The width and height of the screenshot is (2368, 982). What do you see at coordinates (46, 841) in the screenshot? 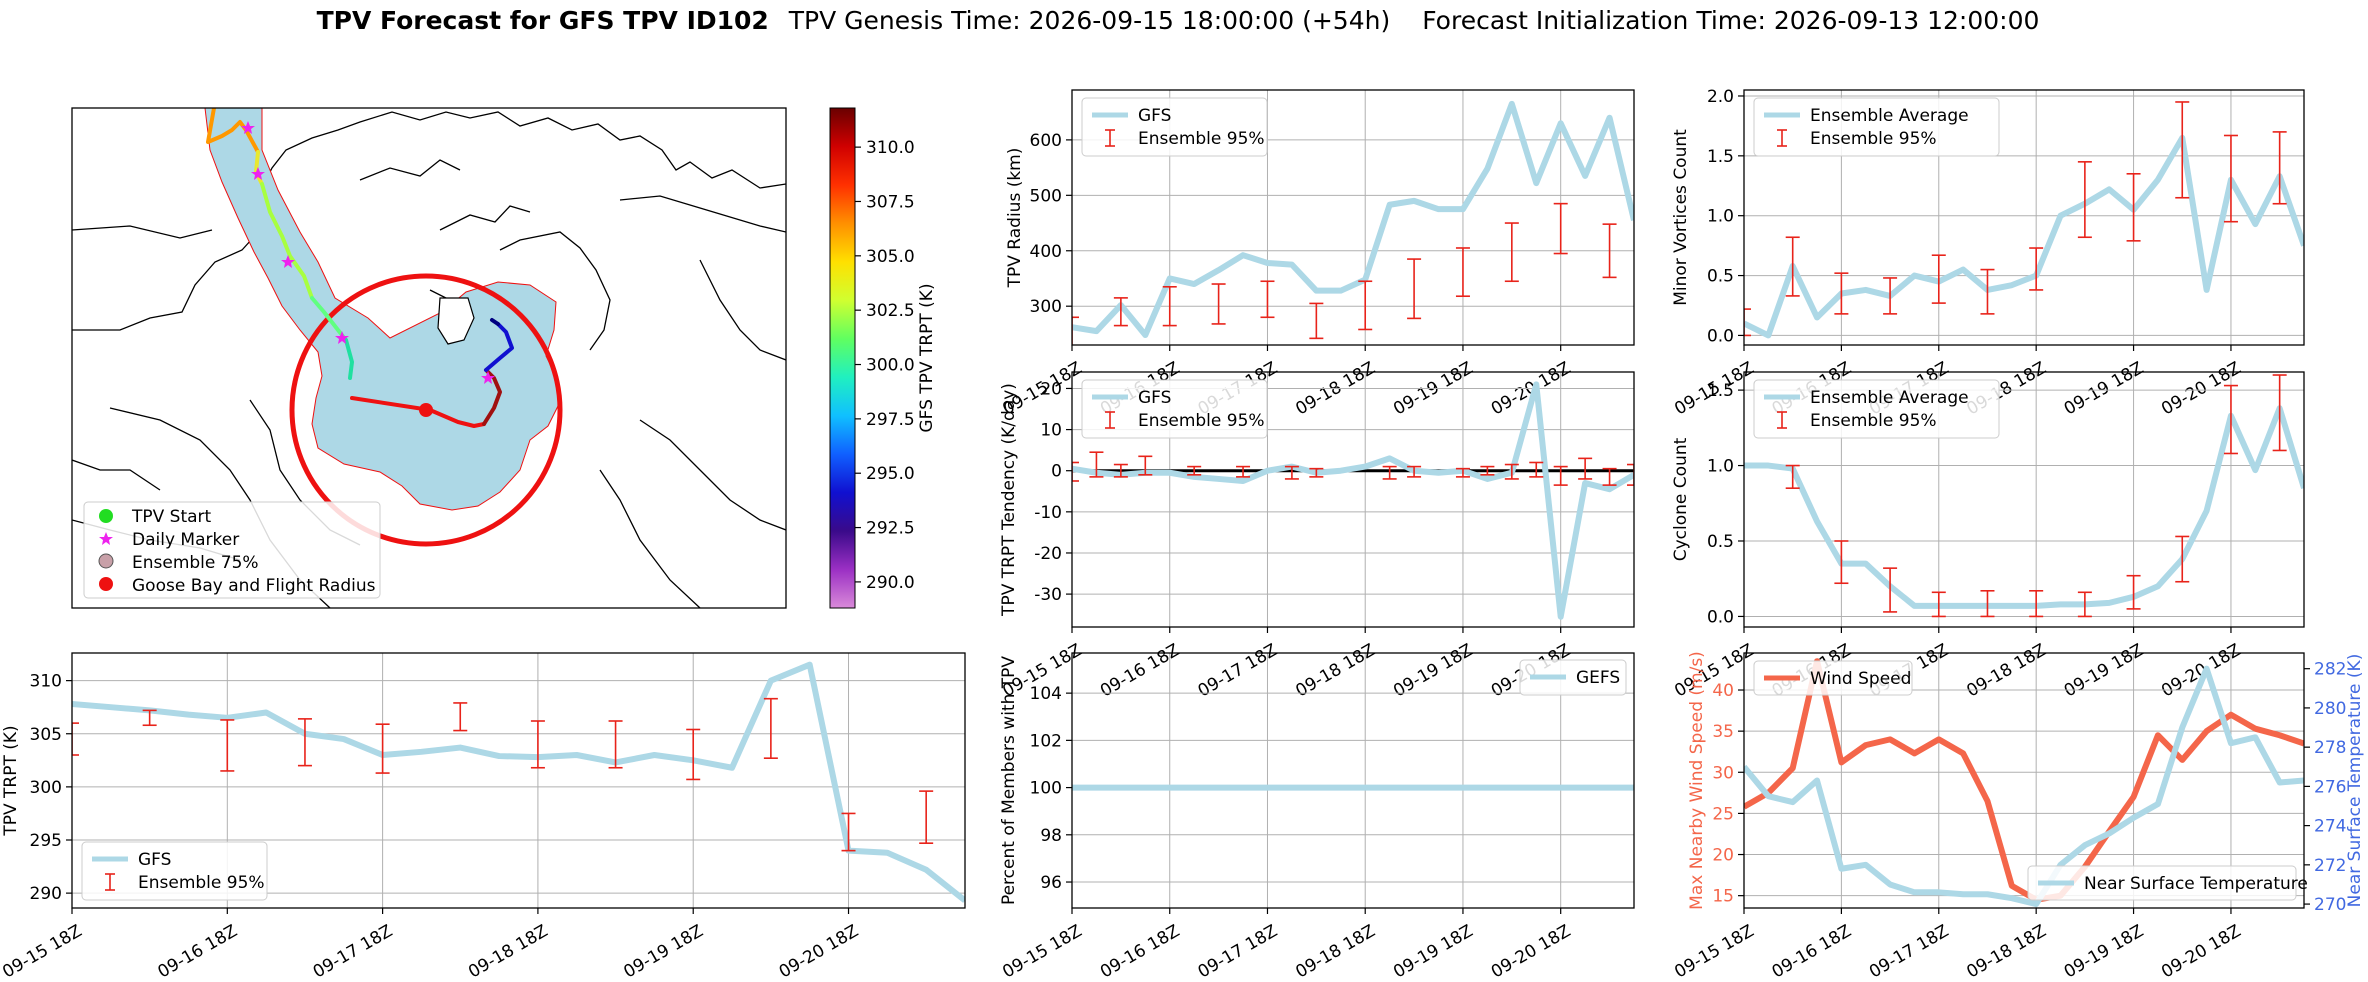
I see `y-tick-label: 295` at bounding box center [46, 841].